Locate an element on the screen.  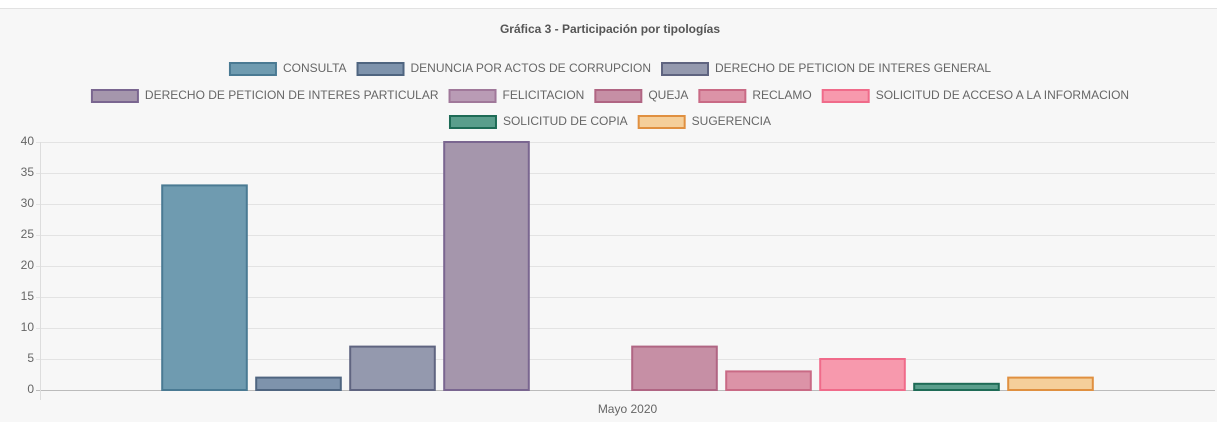
y-tick-label: 15 is located at coordinates (28, 296).